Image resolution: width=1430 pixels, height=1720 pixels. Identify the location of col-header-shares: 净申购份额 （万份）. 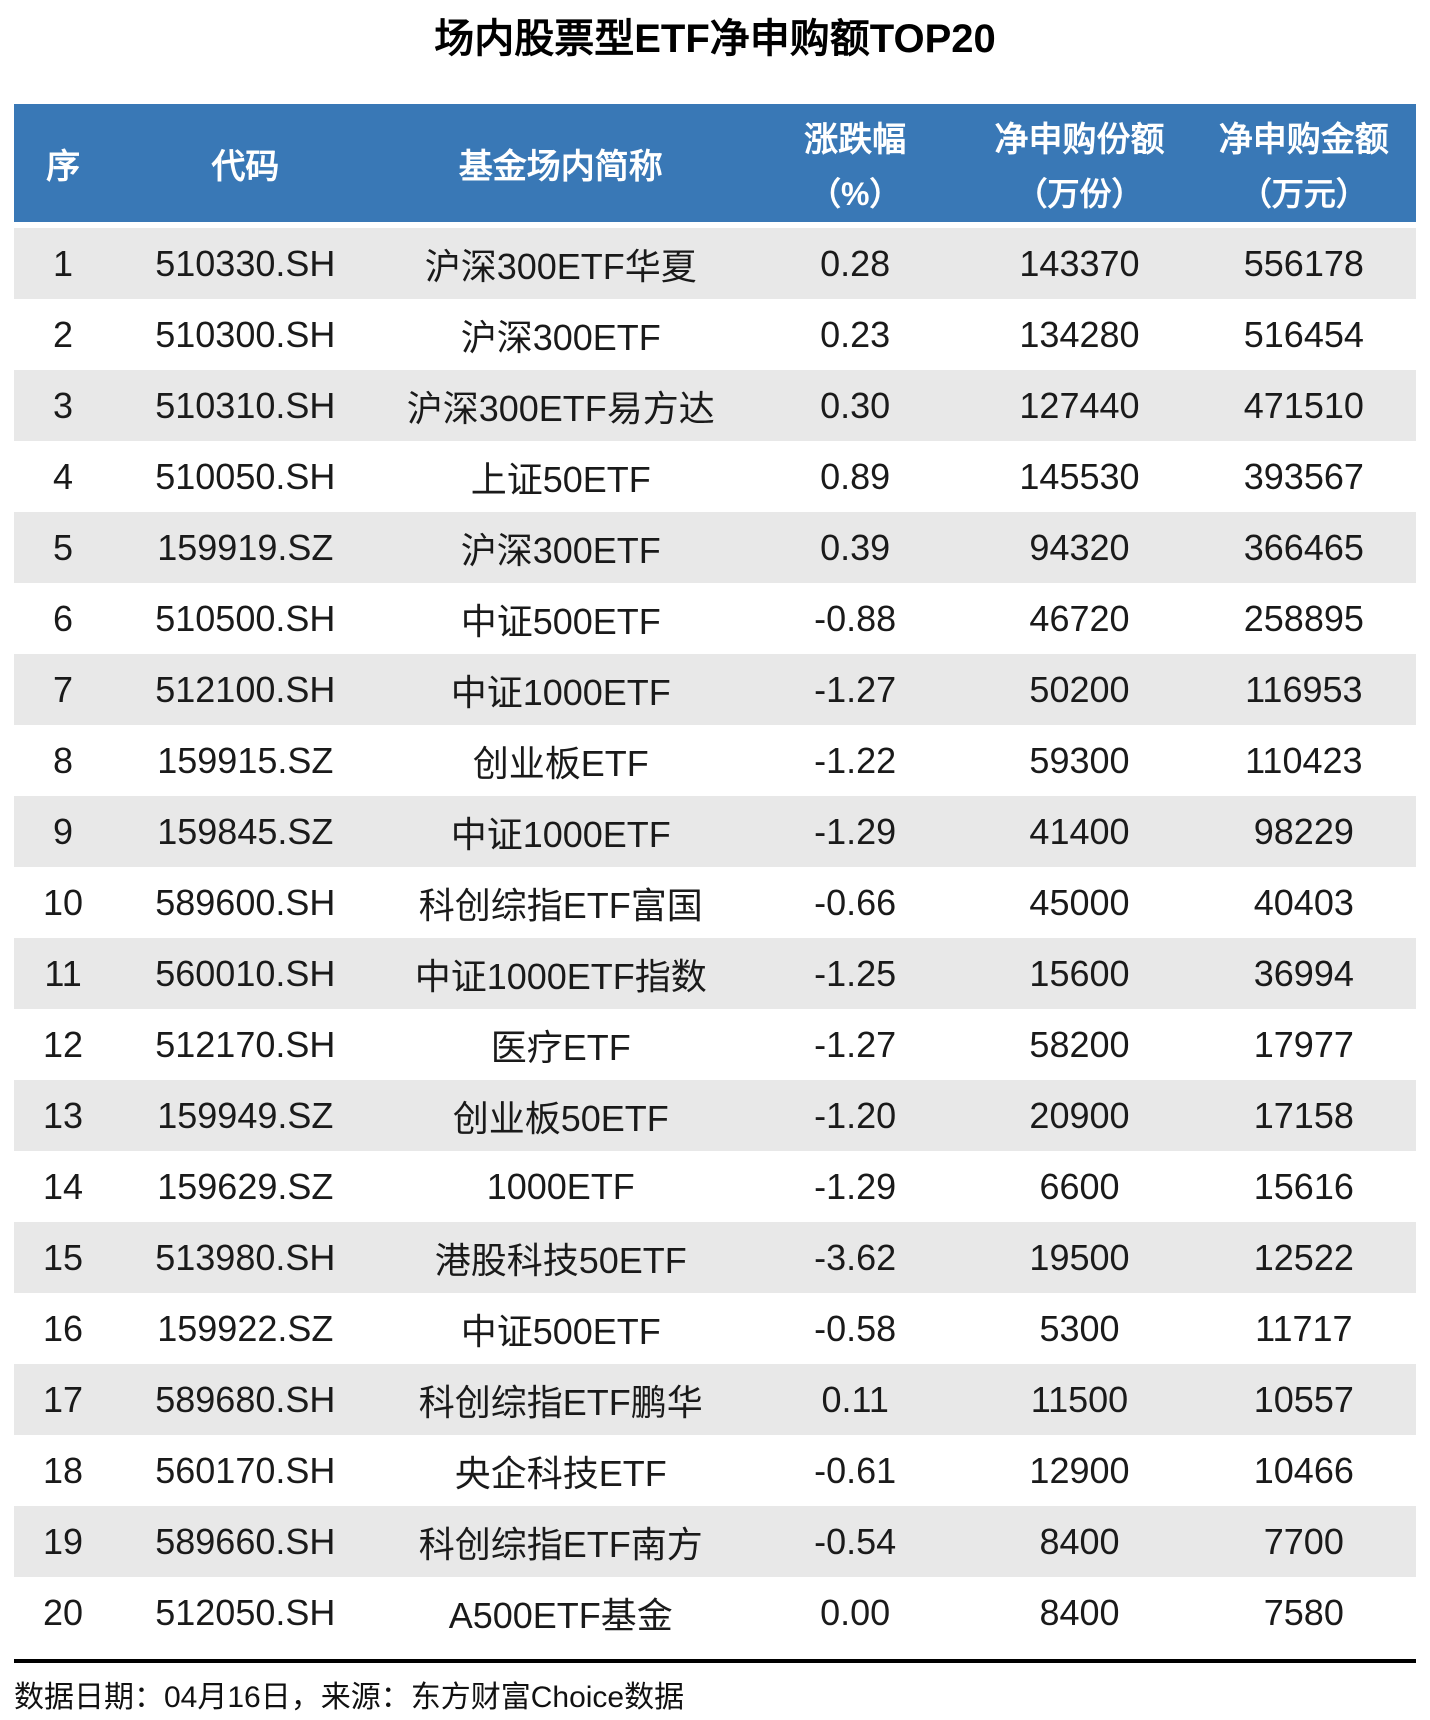
(1079, 166).